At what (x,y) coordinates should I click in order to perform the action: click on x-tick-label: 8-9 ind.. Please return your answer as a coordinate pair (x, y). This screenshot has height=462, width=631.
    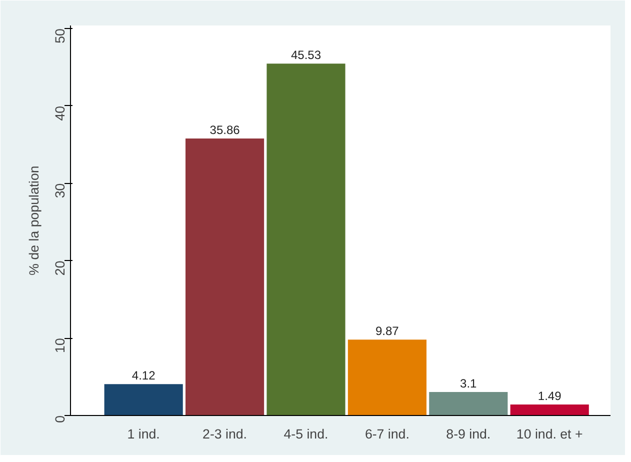
    Looking at the image, I should click on (468, 434).